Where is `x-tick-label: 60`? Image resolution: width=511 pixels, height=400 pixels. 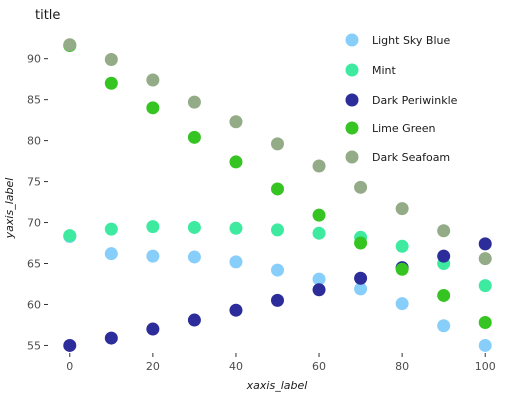 x-tick-label: 60 is located at coordinates (319, 366).